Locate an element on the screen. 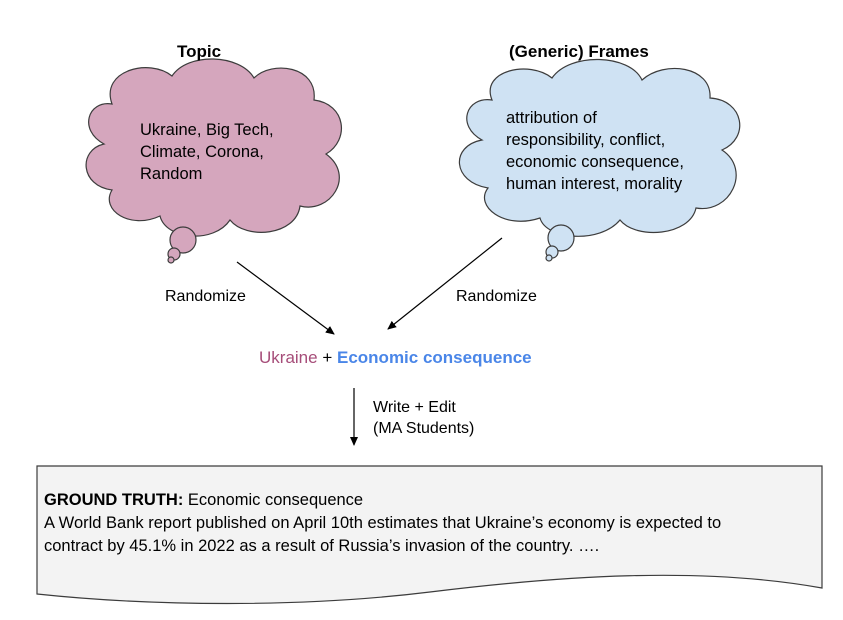  combination-frame: Economic consequence is located at coordinates (434, 357).